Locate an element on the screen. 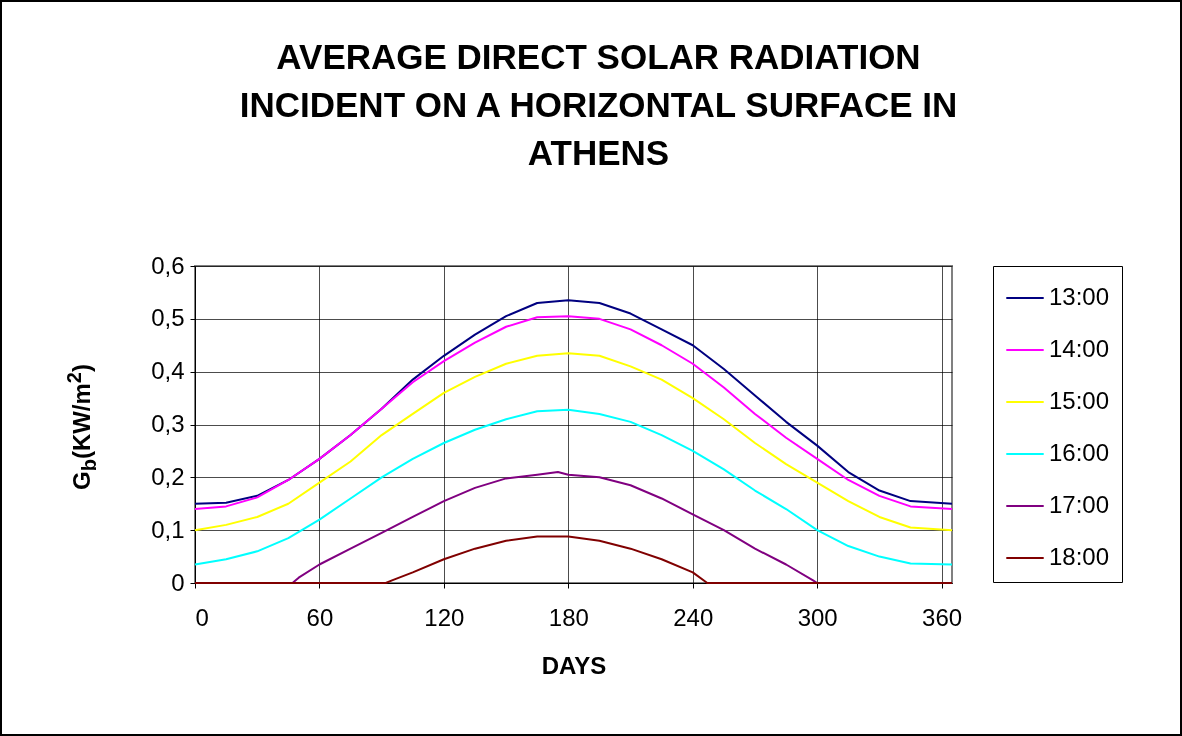  x-tick-label: 300 is located at coordinates (817, 617).